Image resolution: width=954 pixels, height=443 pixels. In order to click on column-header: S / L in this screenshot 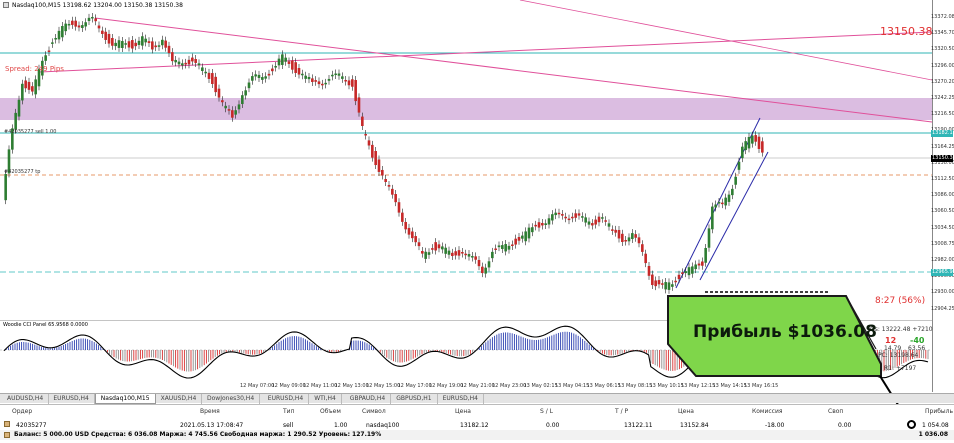, I will do `click(546, 411)`.